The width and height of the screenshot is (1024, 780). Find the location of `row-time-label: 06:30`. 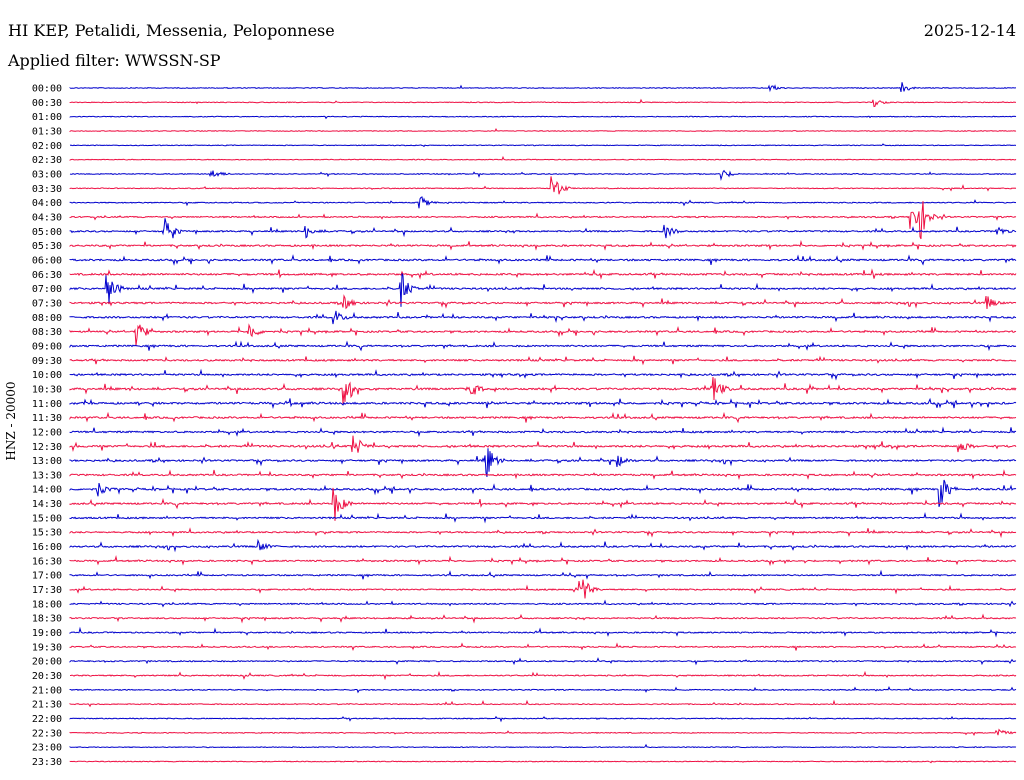

row-time-label: 06:30 is located at coordinates (47, 275).